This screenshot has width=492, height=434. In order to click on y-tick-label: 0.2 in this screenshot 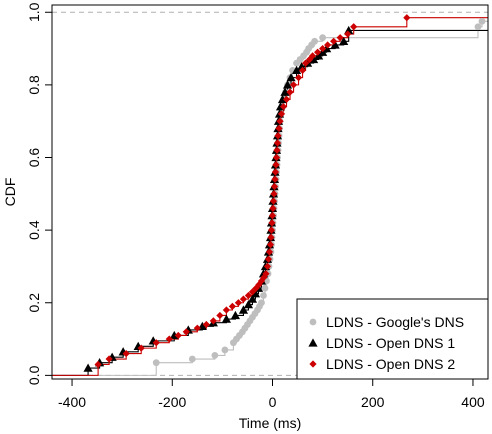, I will do `click(34, 303)`.